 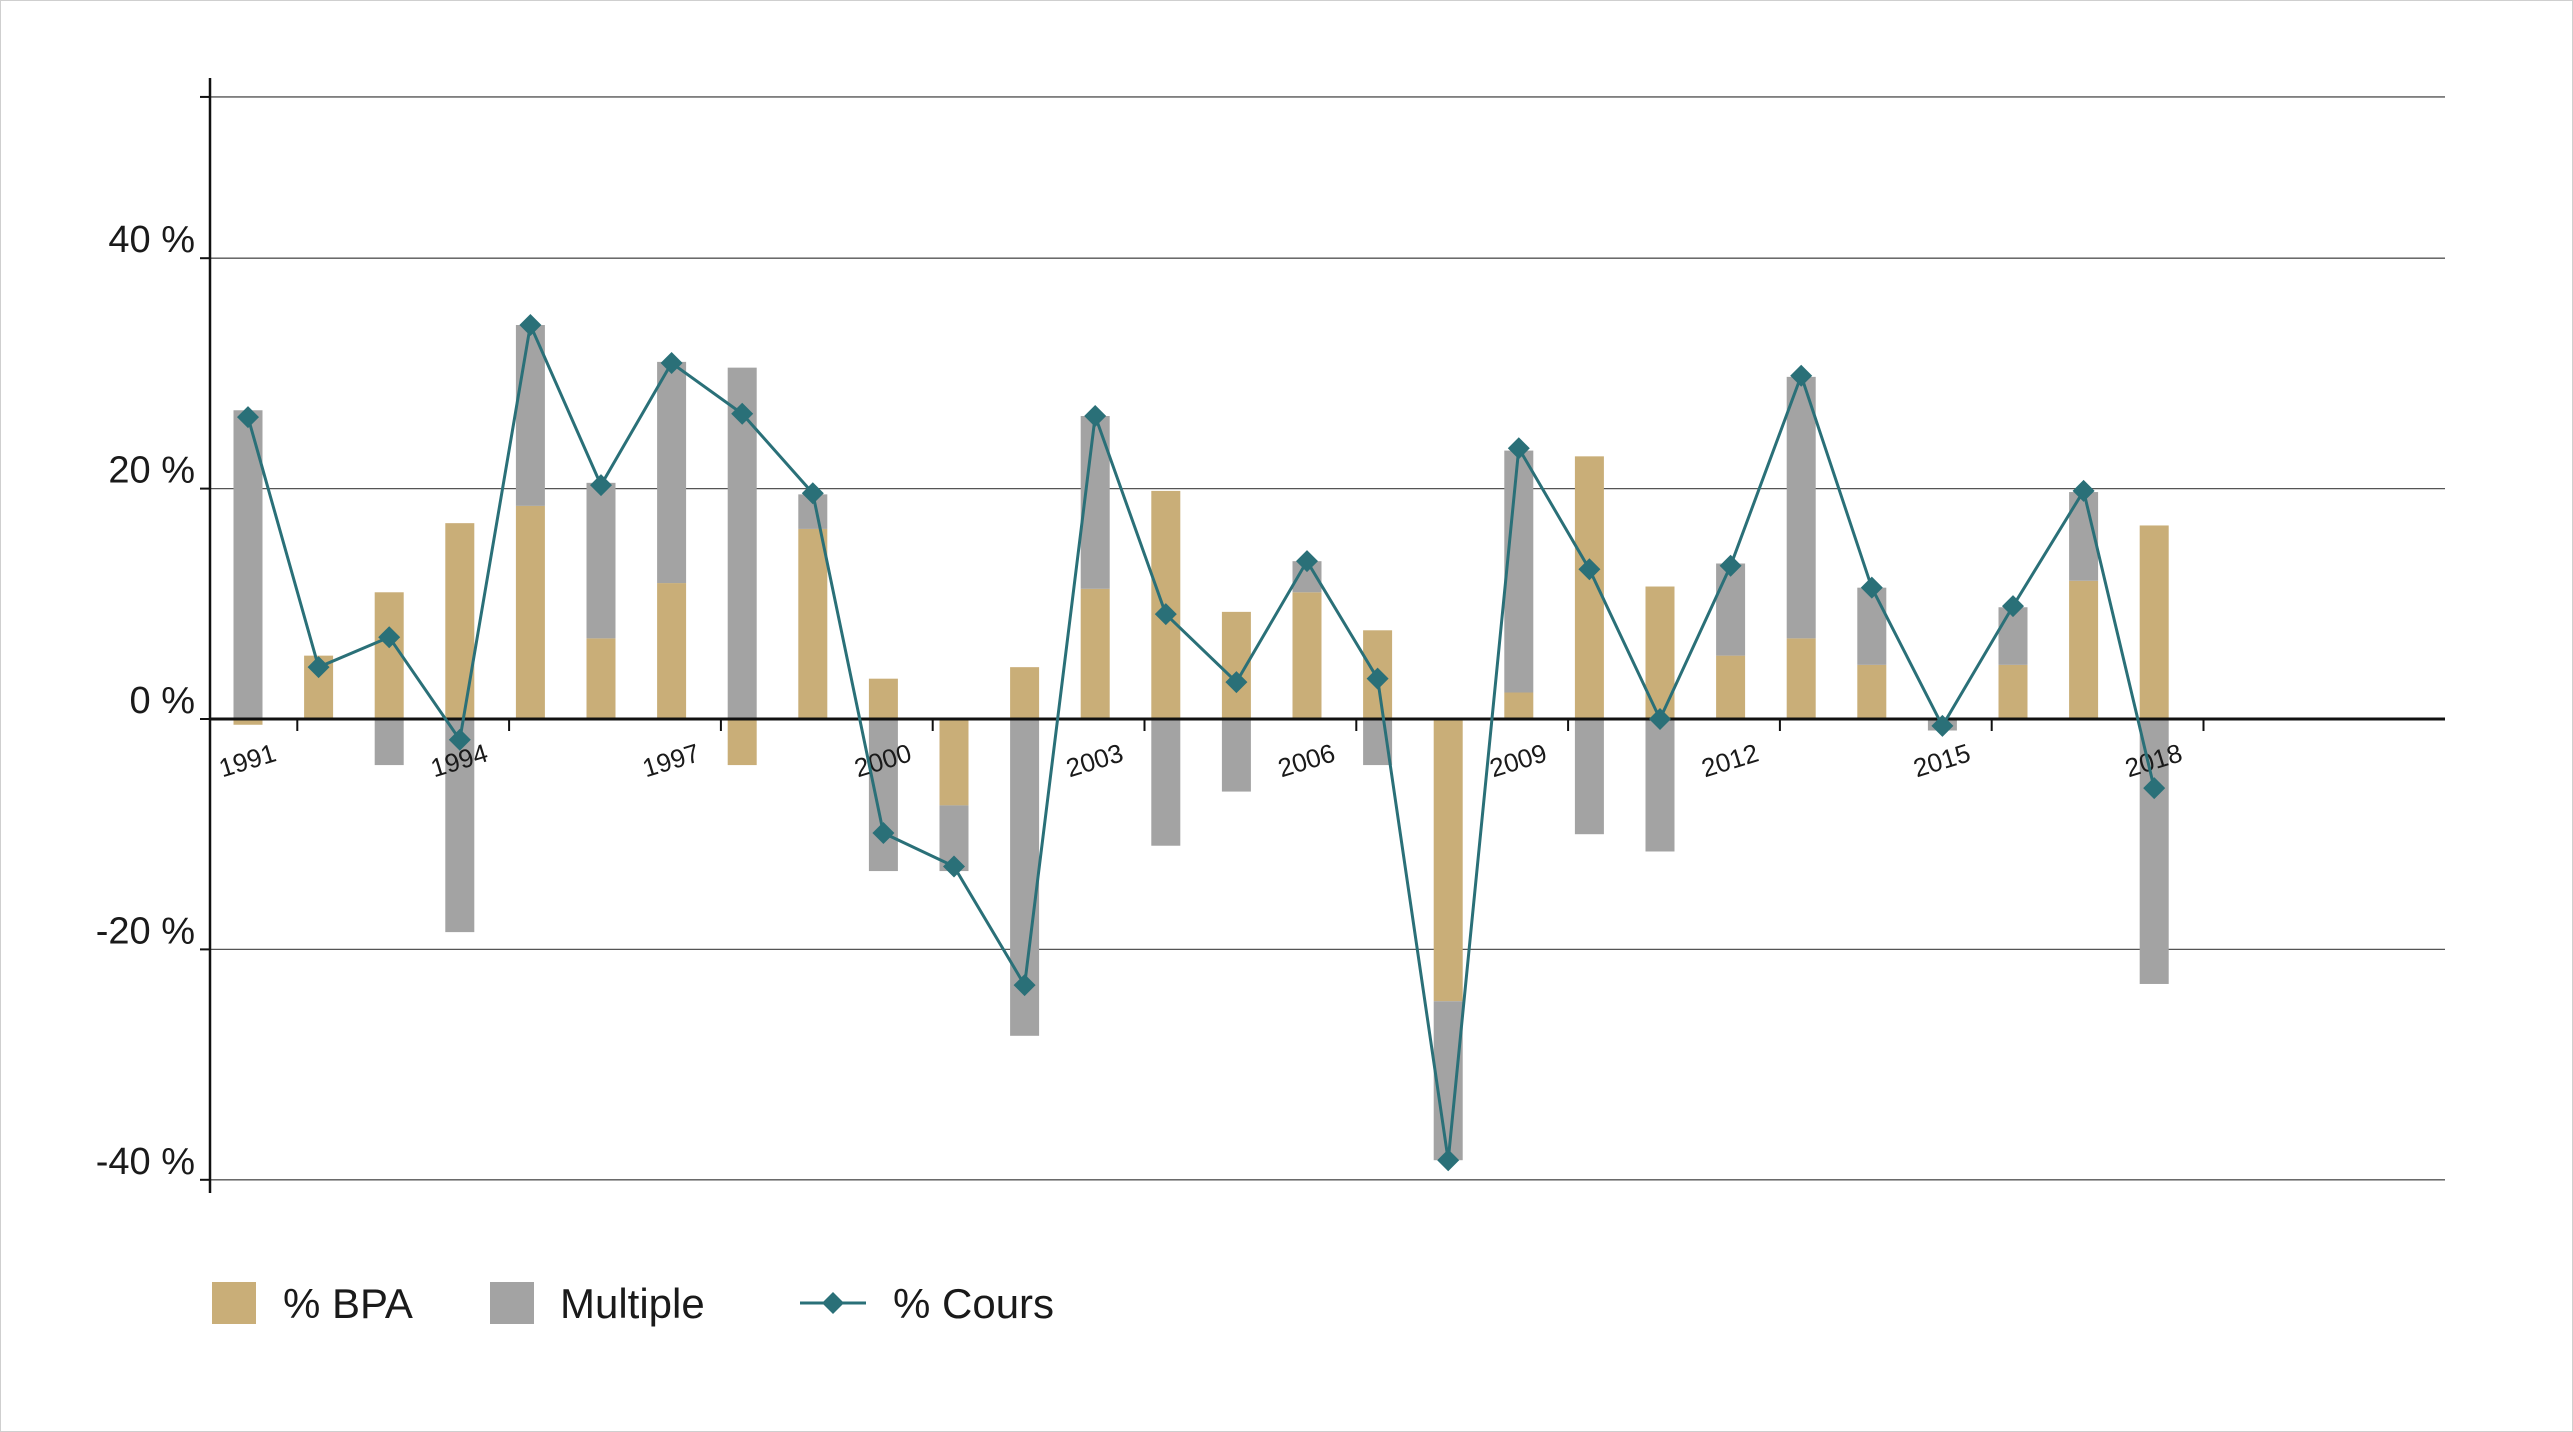 I want to click on legend-multiple-swatch, so click(x=512, y=1303).